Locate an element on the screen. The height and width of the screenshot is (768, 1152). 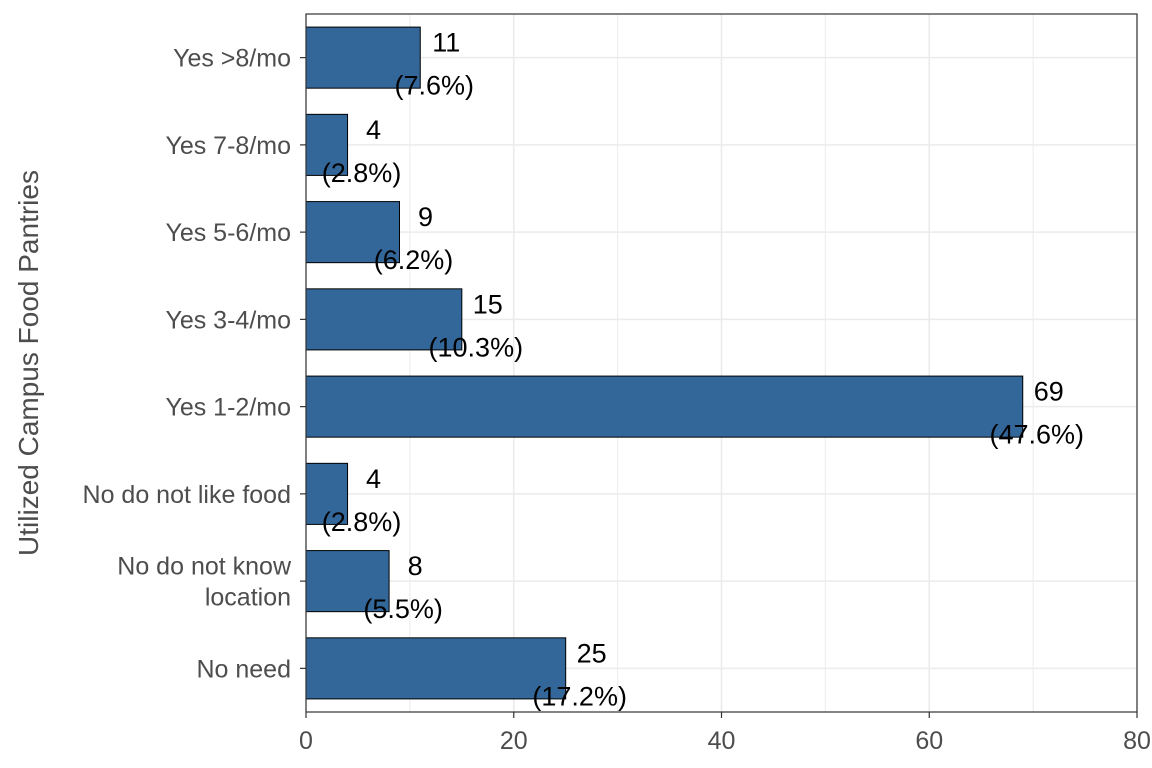
bar-percent-label: (5.5%) is located at coordinates (403, 609).